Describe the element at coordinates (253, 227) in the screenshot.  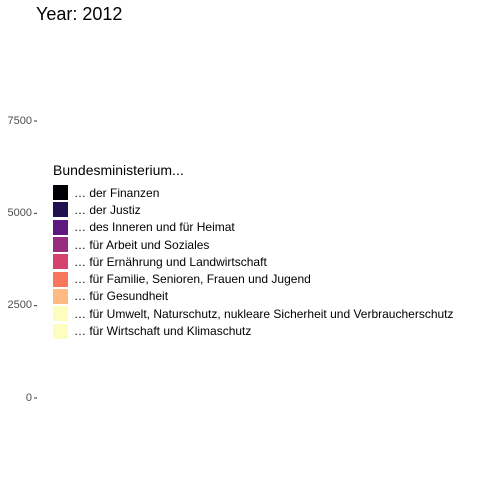
I see `legend-item-inneren: … des Inneren und für Heimat` at that location.